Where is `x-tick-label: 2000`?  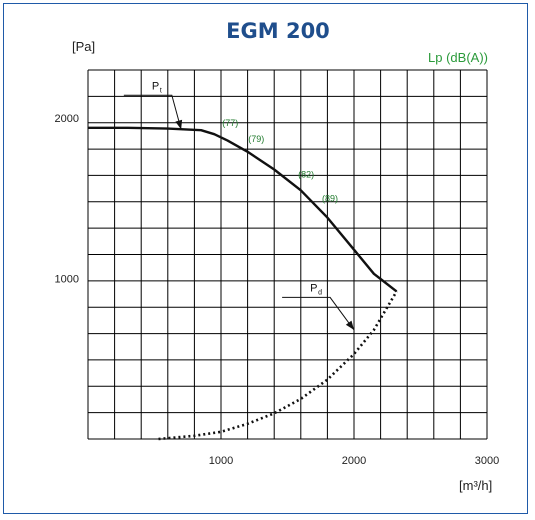
x-tick-label: 2000 is located at coordinates (354, 461).